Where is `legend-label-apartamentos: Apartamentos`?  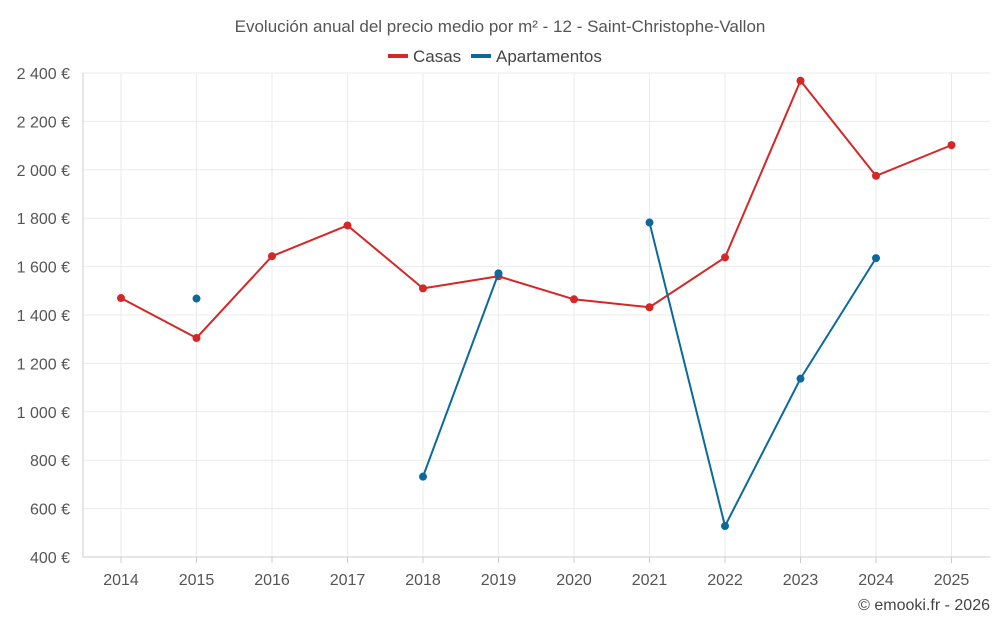 legend-label-apartamentos: Apartamentos is located at coordinates (549, 56).